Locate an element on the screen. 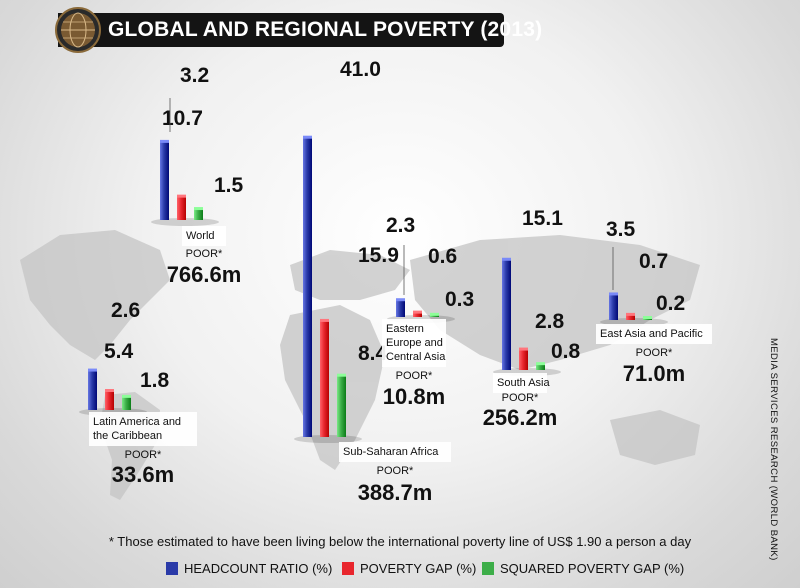  legend-item-poverty-gap: POVERTY GAP (%) is located at coordinates (409, 568).